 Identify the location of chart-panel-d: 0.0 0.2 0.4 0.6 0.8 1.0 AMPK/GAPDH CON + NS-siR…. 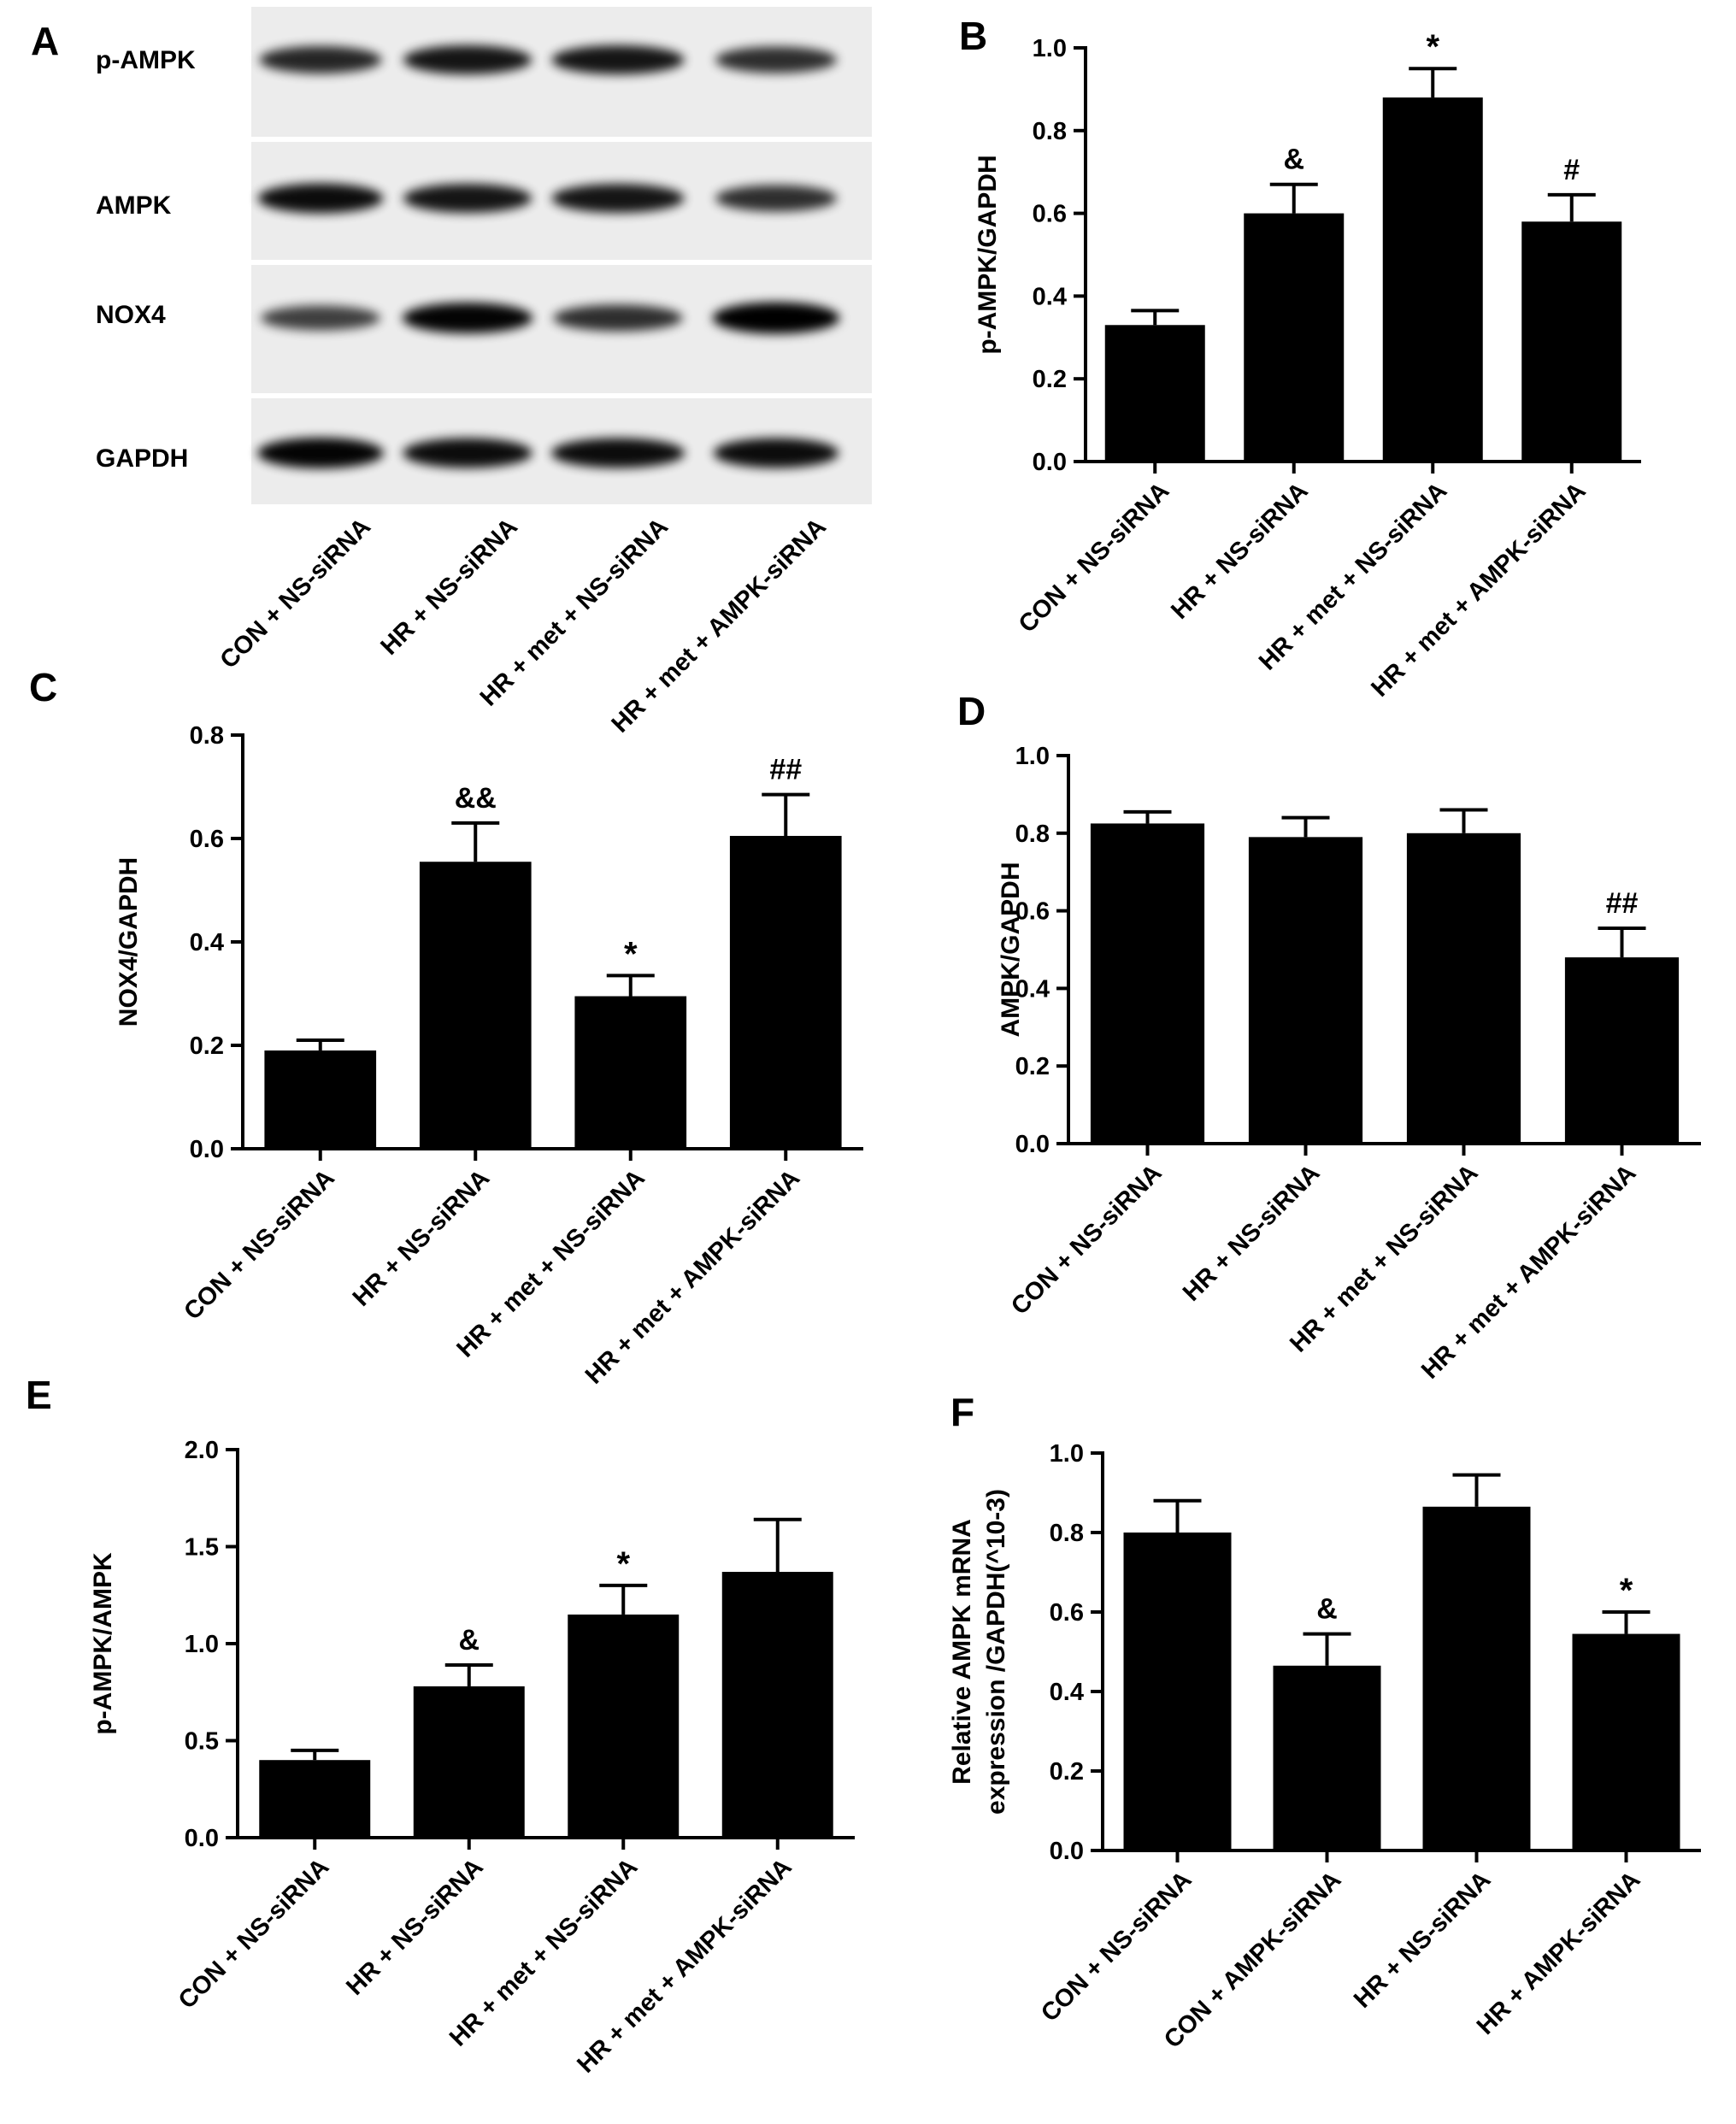
(1349, 1064).